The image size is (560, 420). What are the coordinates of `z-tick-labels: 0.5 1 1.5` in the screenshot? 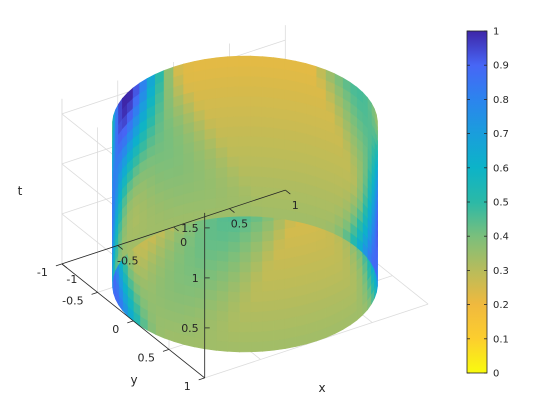 It's located at (195, 278).